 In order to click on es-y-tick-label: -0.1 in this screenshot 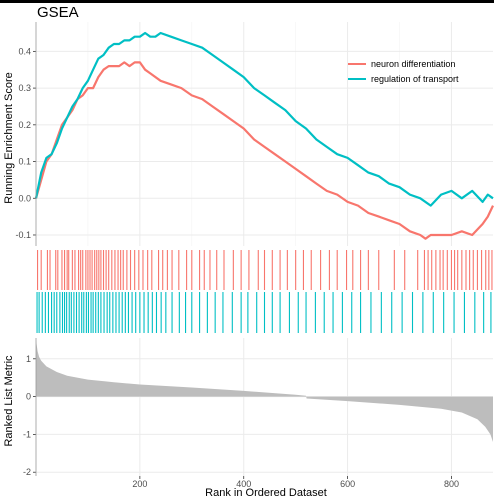, I will do `click(23, 235)`.